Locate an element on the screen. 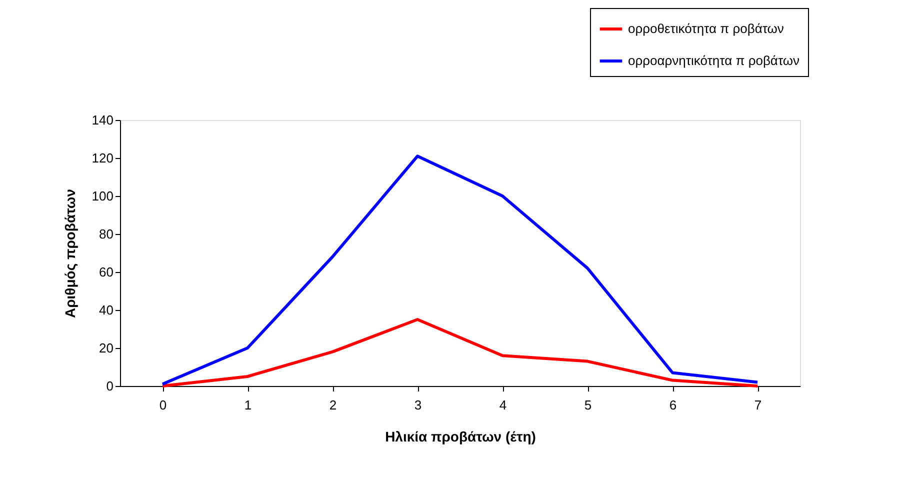 The width and height of the screenshot is (920, 480). x-tick-label: 3 is located at coordinates (418, 405).